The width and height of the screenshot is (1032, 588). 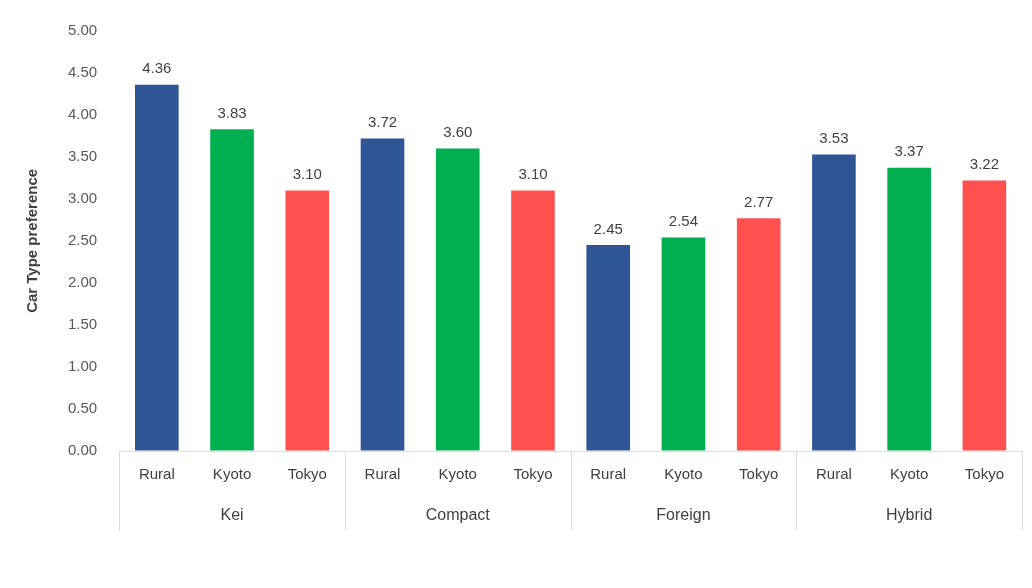 What do you see at coordinates (82, 407) in the screenshot?
I see `y-tick-label: 0.50` at bounding box center [82, 407].